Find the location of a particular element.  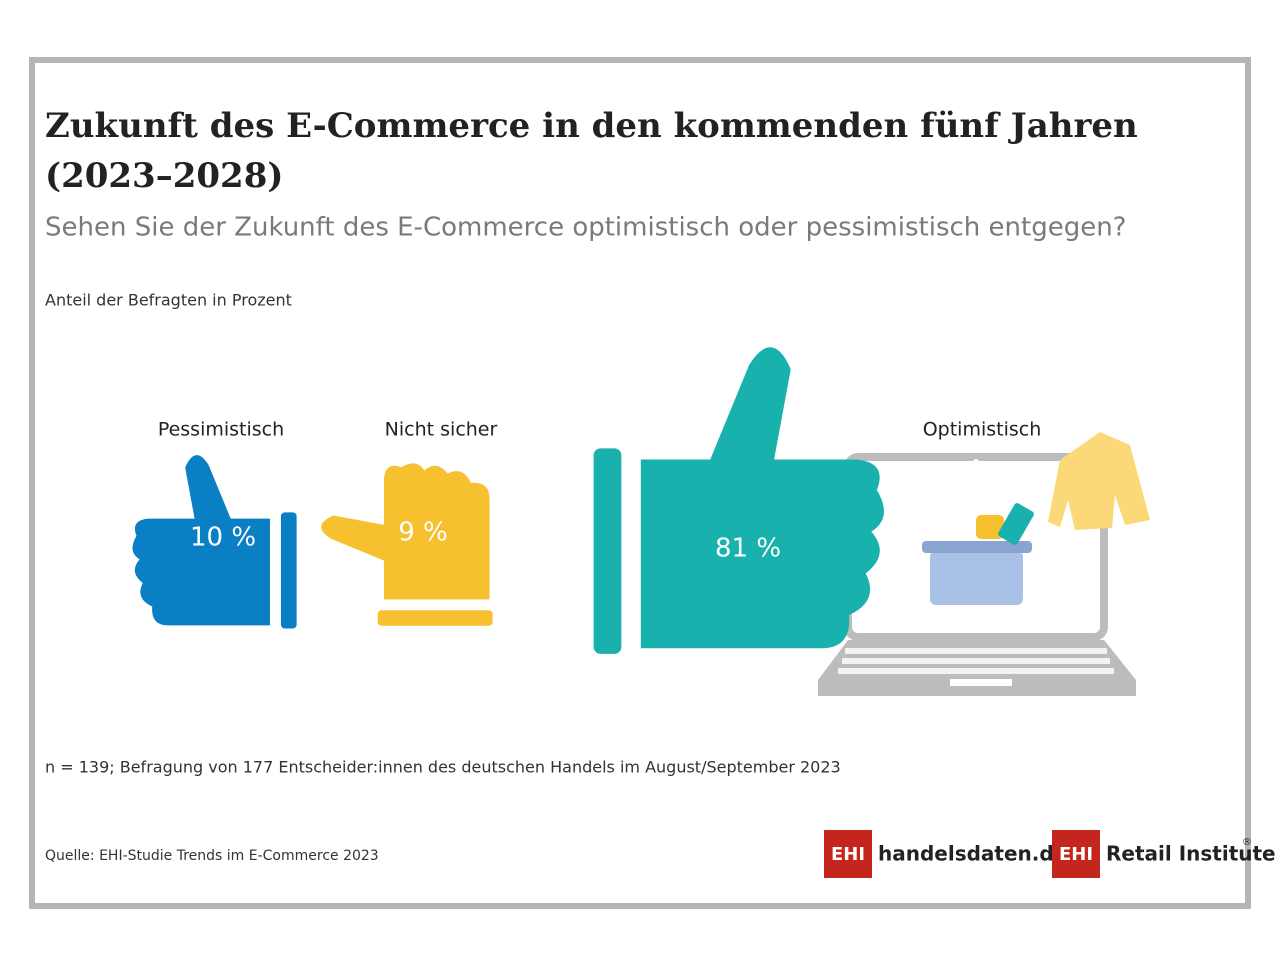

value-label: 81 % is located at coordinates (748, 549).